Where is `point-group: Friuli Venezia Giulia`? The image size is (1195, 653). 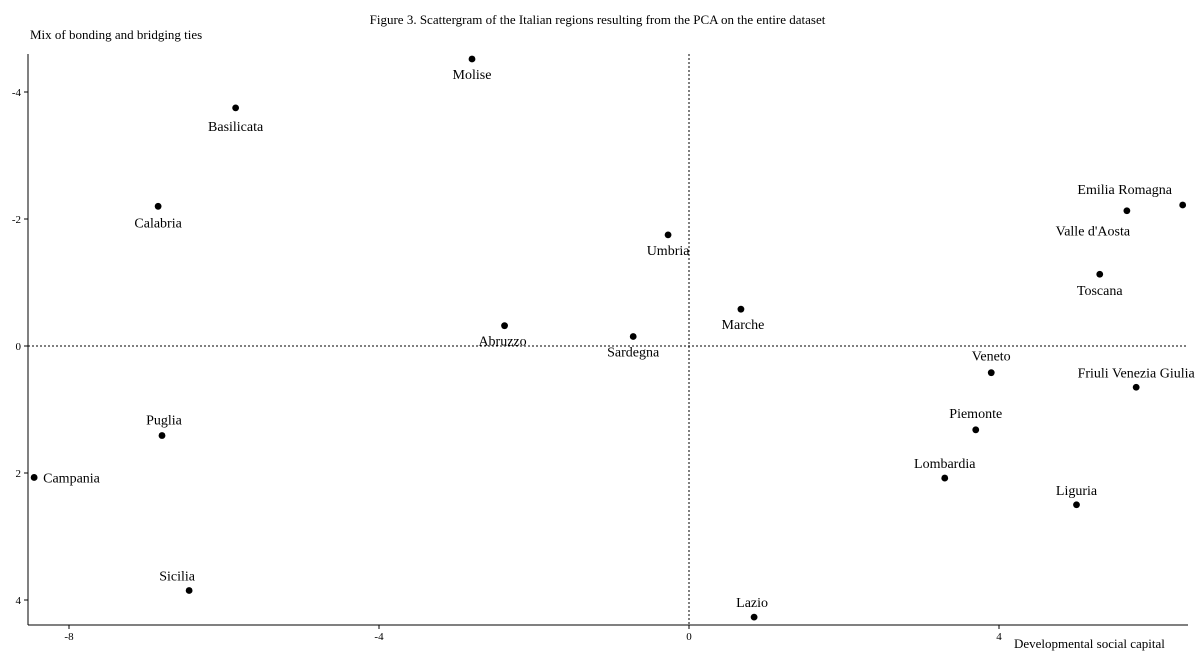
point-group: Friuli Venezia Giulia is located at coordinates (1136, 378).